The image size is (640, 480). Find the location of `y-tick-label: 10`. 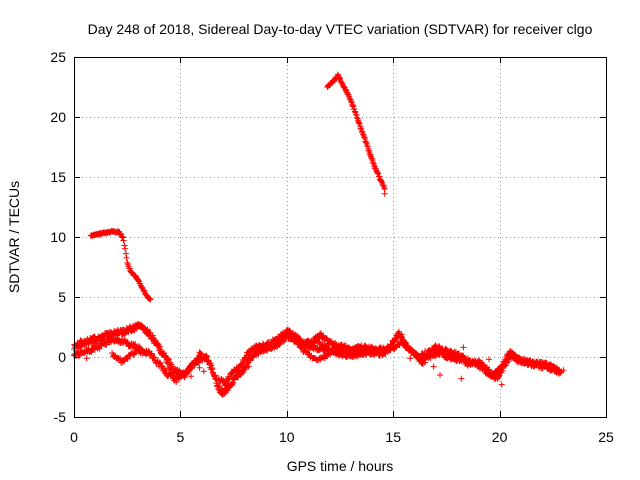

y-tick-label: 10 is located at coordinates (58, 237).